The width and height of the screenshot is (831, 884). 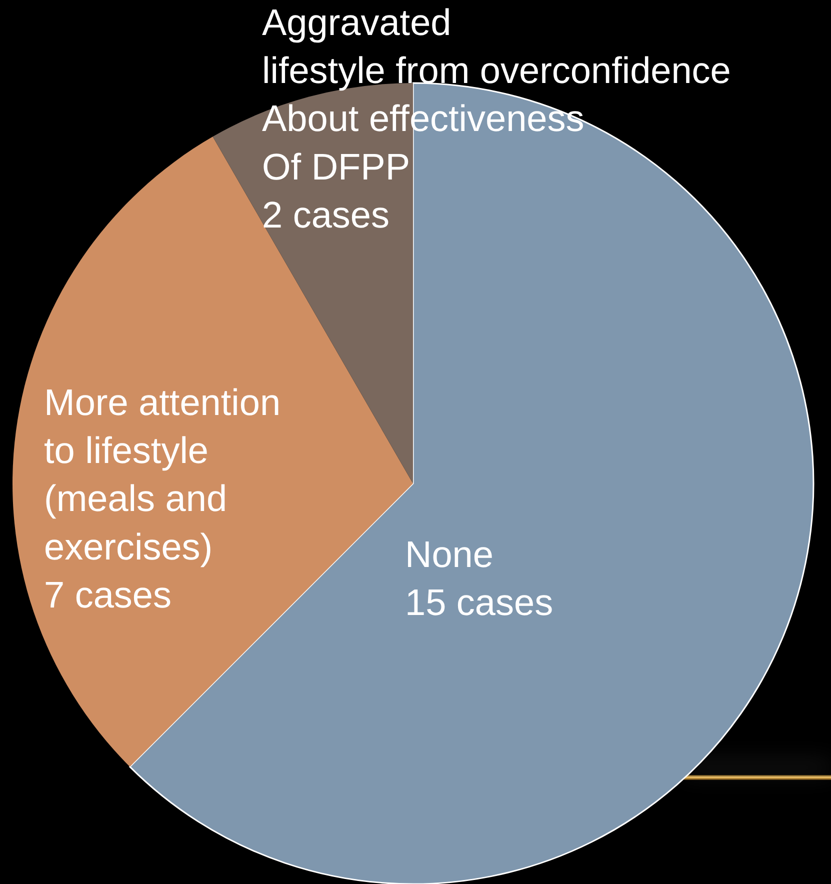 I want to click on data-label: 7 cases, so click(x=108, y=595).